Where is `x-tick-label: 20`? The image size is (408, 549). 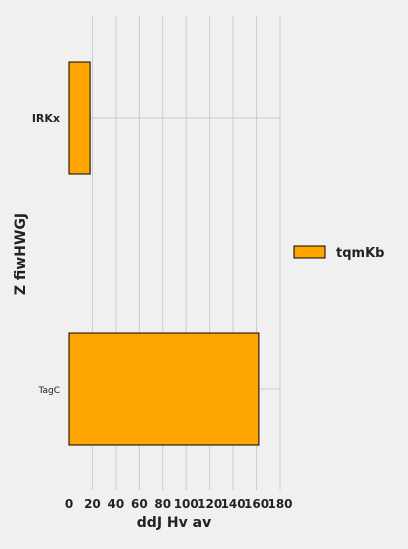 x-tick-label: 20 is located at coordinates (92, 504).